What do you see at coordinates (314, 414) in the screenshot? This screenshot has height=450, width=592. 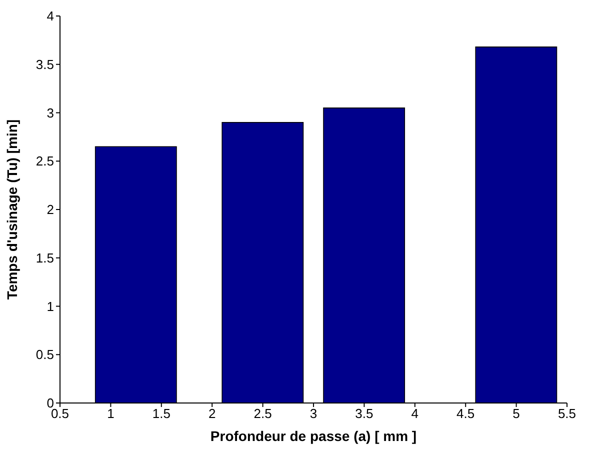 I see `x-tick-label: 3` at bounding box center [314, 414].